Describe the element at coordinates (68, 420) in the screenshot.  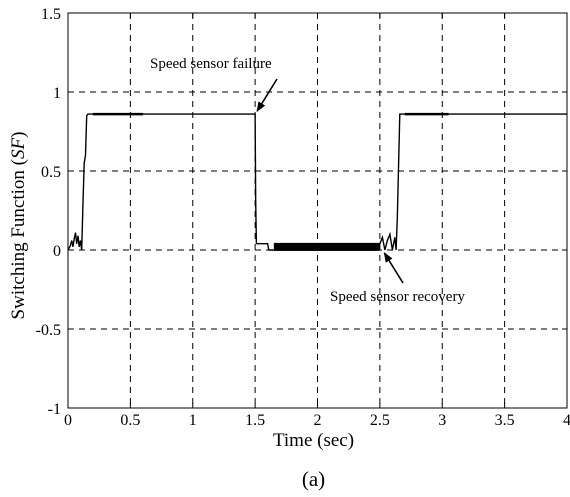
I see `x-tick-label: 0` at that location.